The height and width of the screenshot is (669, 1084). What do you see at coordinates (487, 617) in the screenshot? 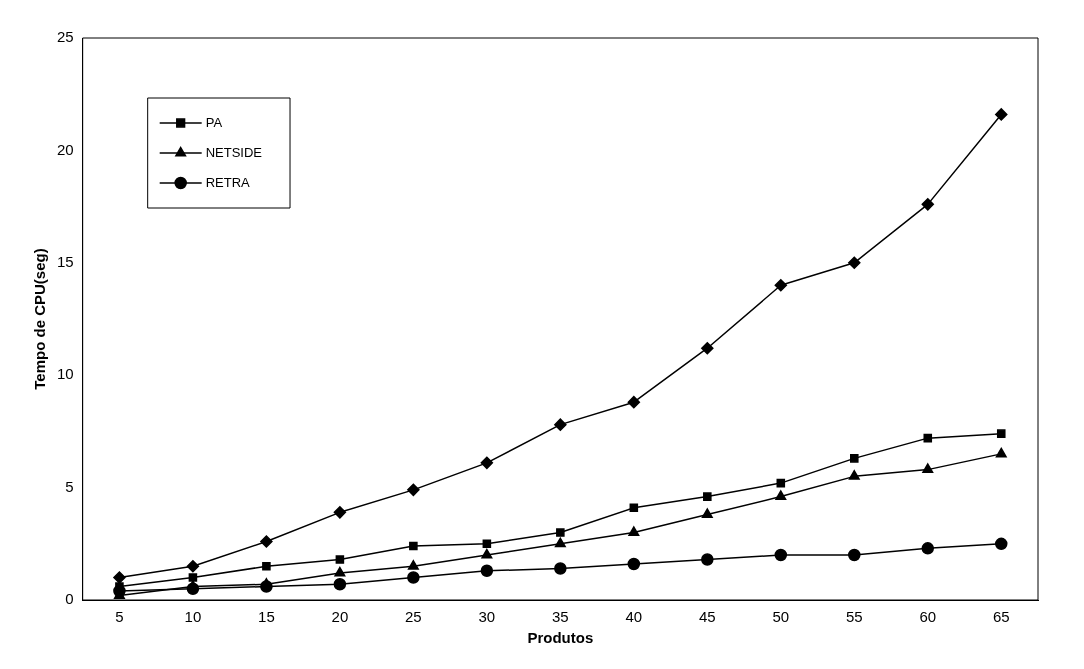
I see `x-tick-label: 30` at bounding box center [487, 617].